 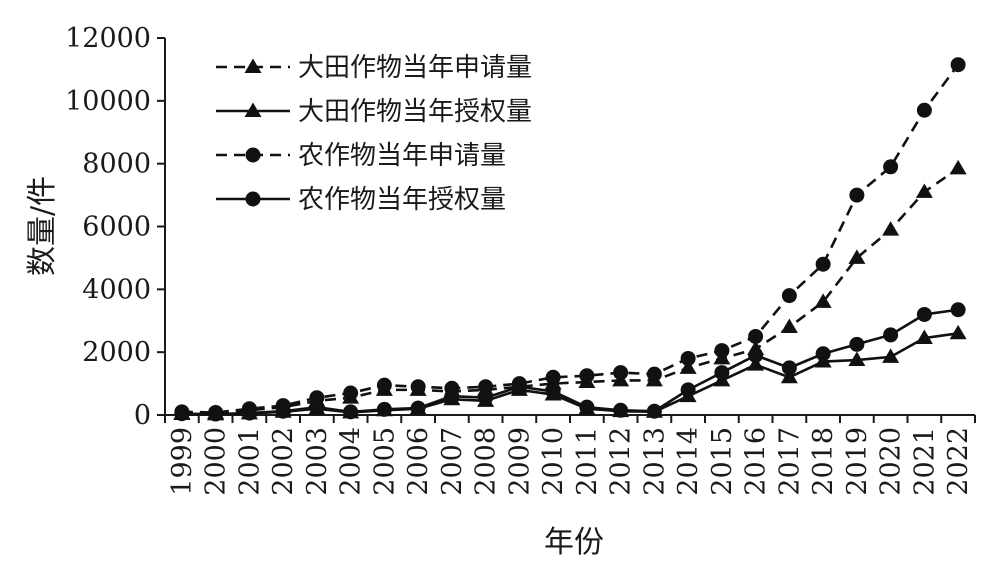 I want to click on x-tick-label: 2014, so click(x=688, y=461).